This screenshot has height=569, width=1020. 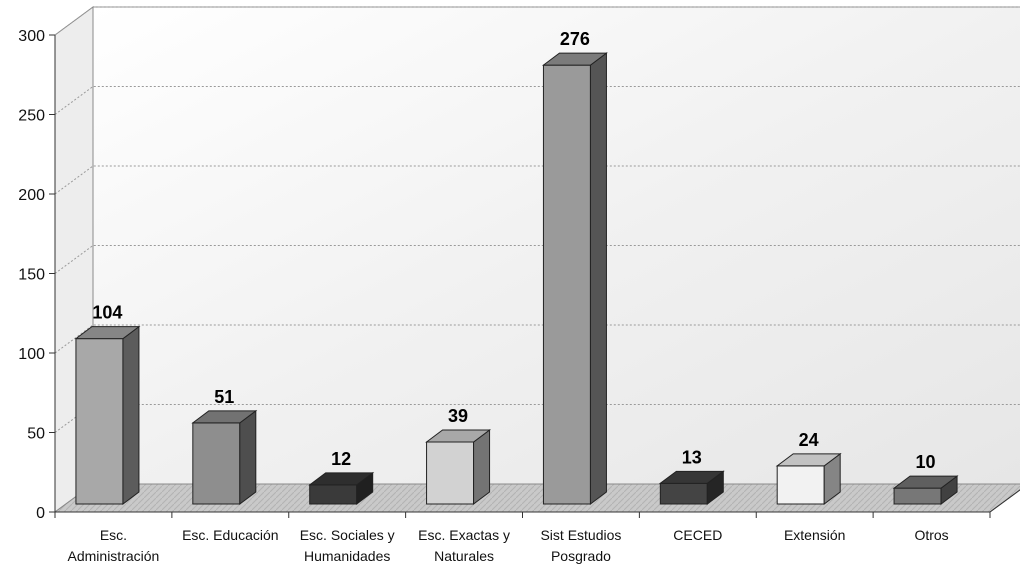 I want to click on y-tick-label: 200, so click(x=31, y=195).